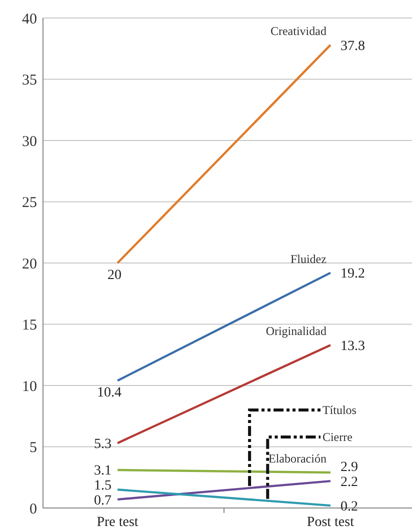  What do you see at coordinates (308, 259) in the screenshot?
I see `series-label: Fluidez` at bounding box center [308, 259].